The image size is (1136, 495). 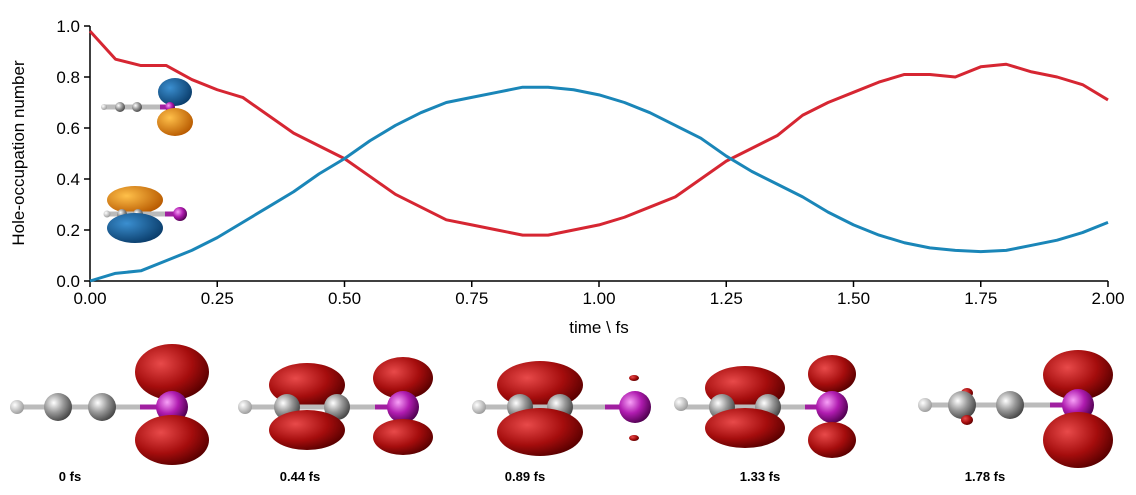 I want to click on y-tick-label: 1.0, so click(x=68, y=26).